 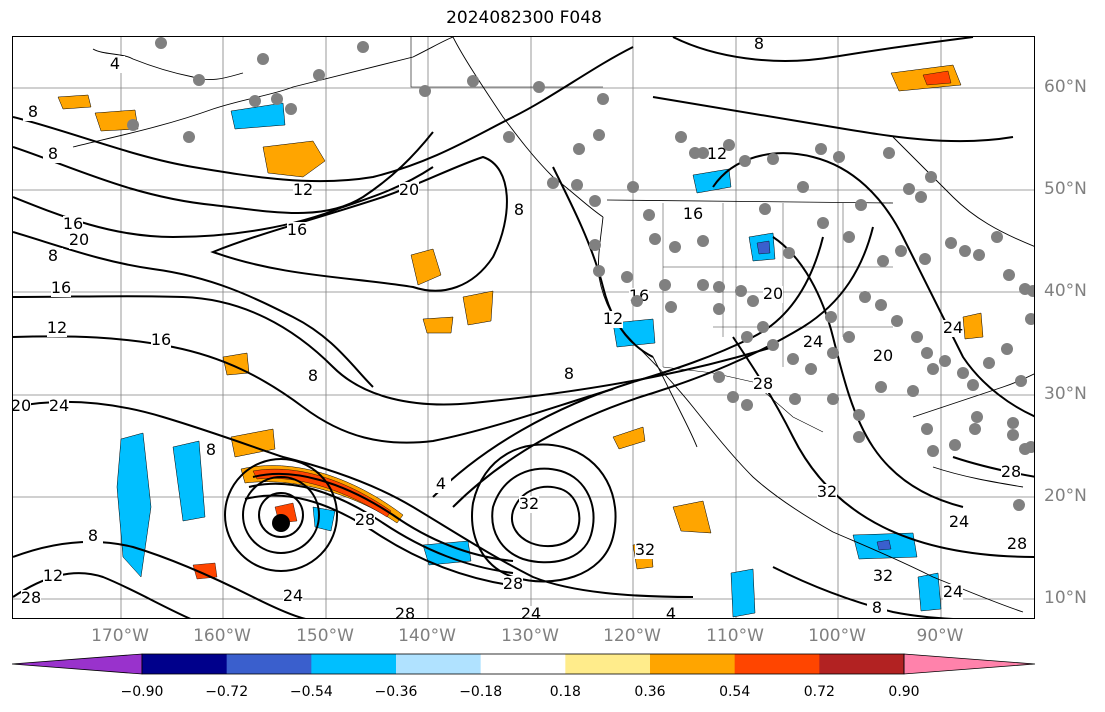 I want to click on colorbar-tick-label: 0.18, so click(x=565, y=692).